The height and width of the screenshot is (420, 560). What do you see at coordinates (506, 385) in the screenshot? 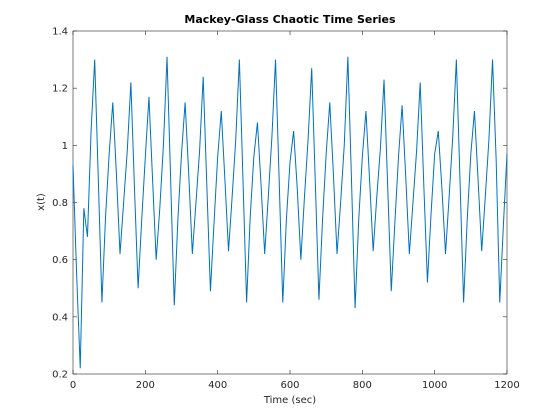
I see `x-tick-label: 1200` at bounding box center [506, 385].